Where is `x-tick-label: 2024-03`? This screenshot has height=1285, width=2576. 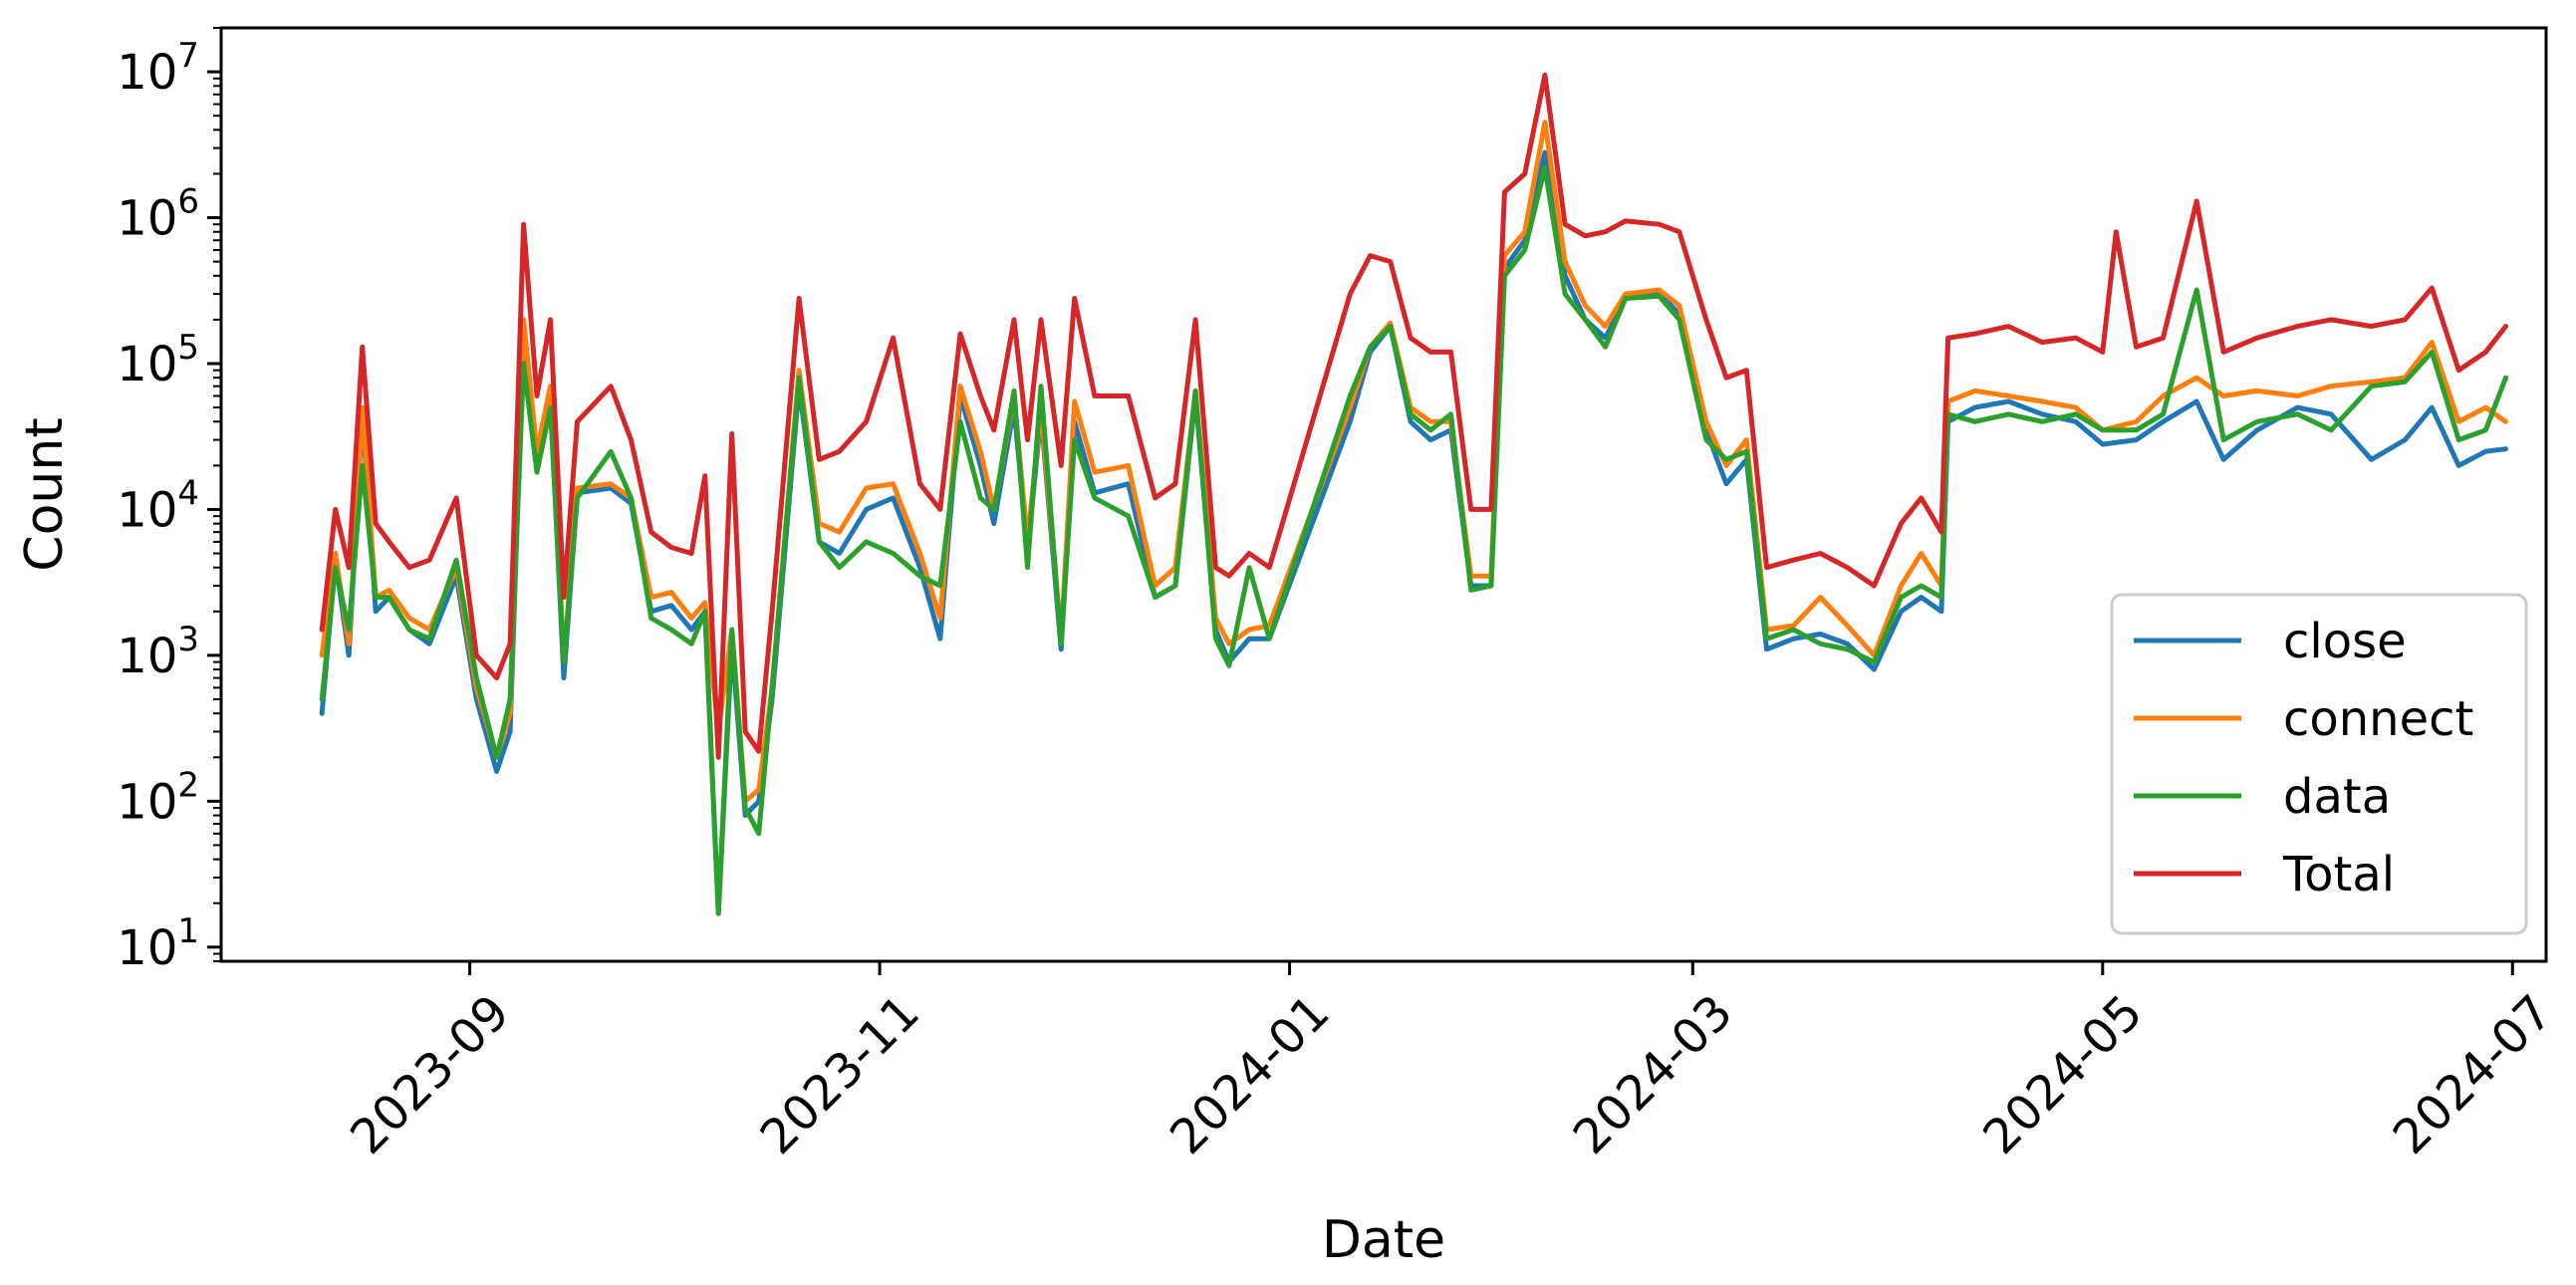 x-tick-label: 2024-03 is located at coordinates (1653, 1074).